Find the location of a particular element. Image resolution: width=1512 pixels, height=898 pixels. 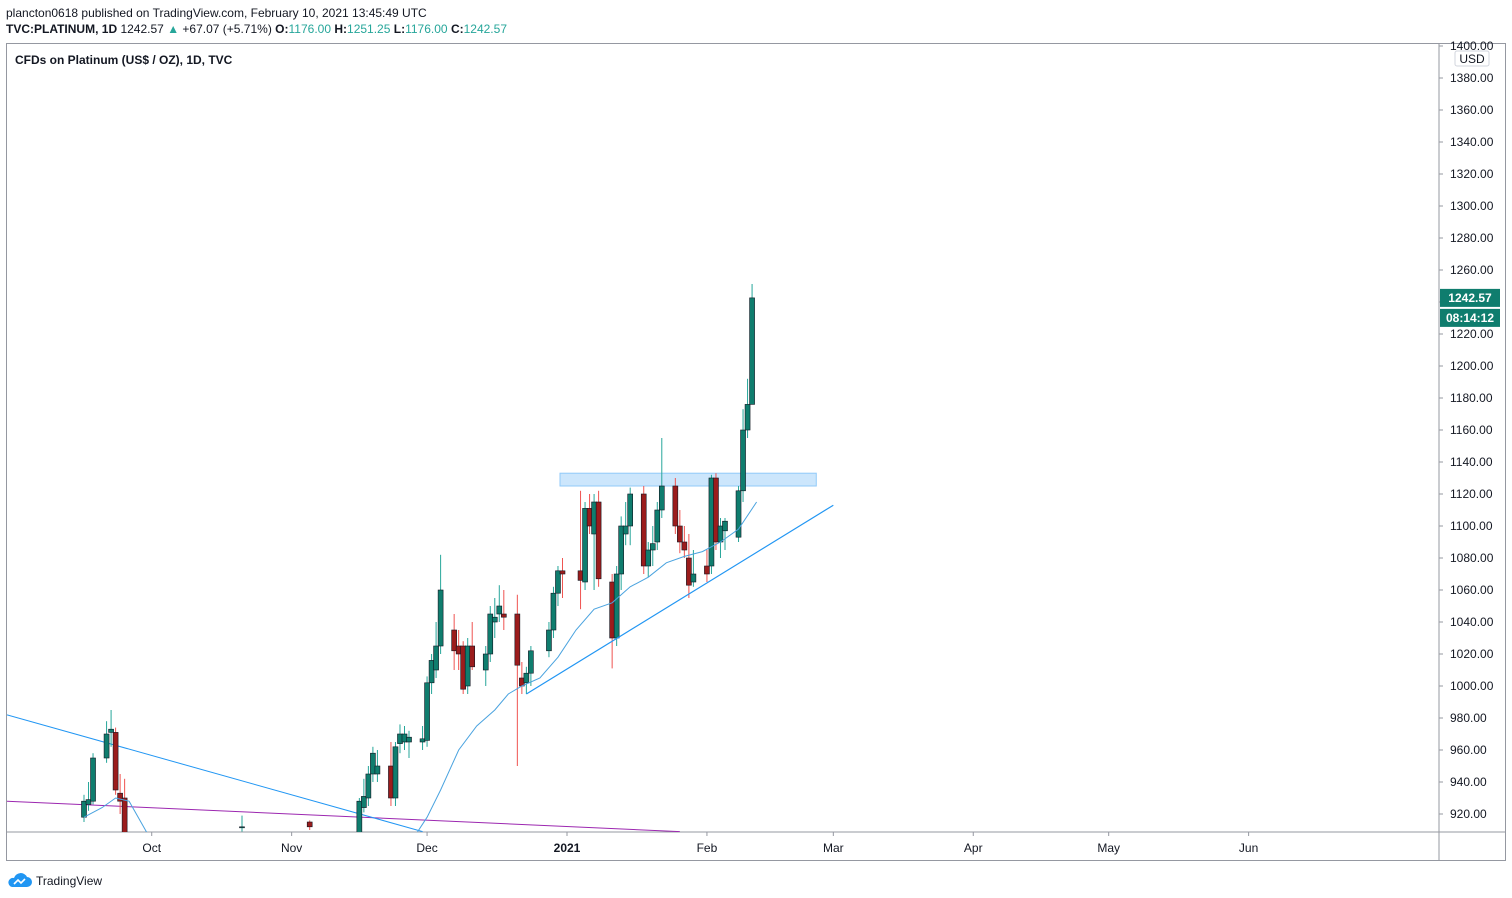

price-tick-label: 1000.00 is located at coordinates (1472, 686).